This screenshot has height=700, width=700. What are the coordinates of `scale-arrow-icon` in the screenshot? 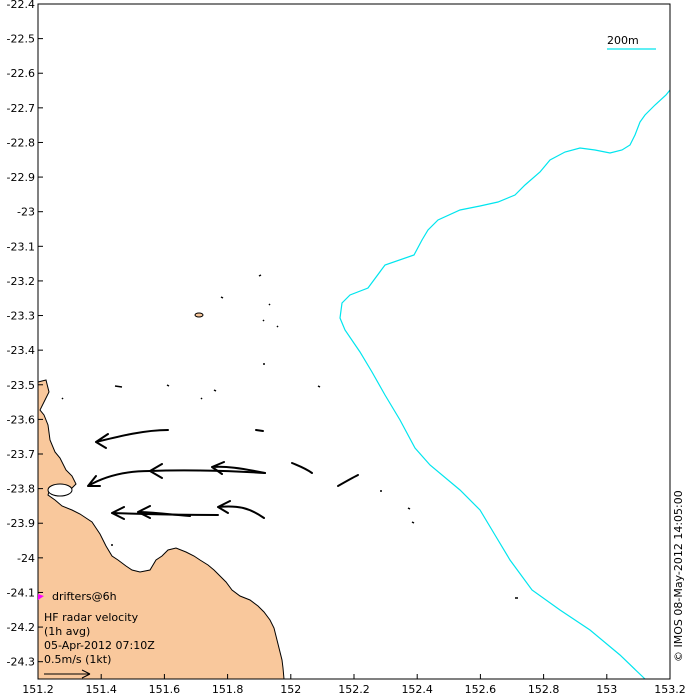 It's located at (67, 674).